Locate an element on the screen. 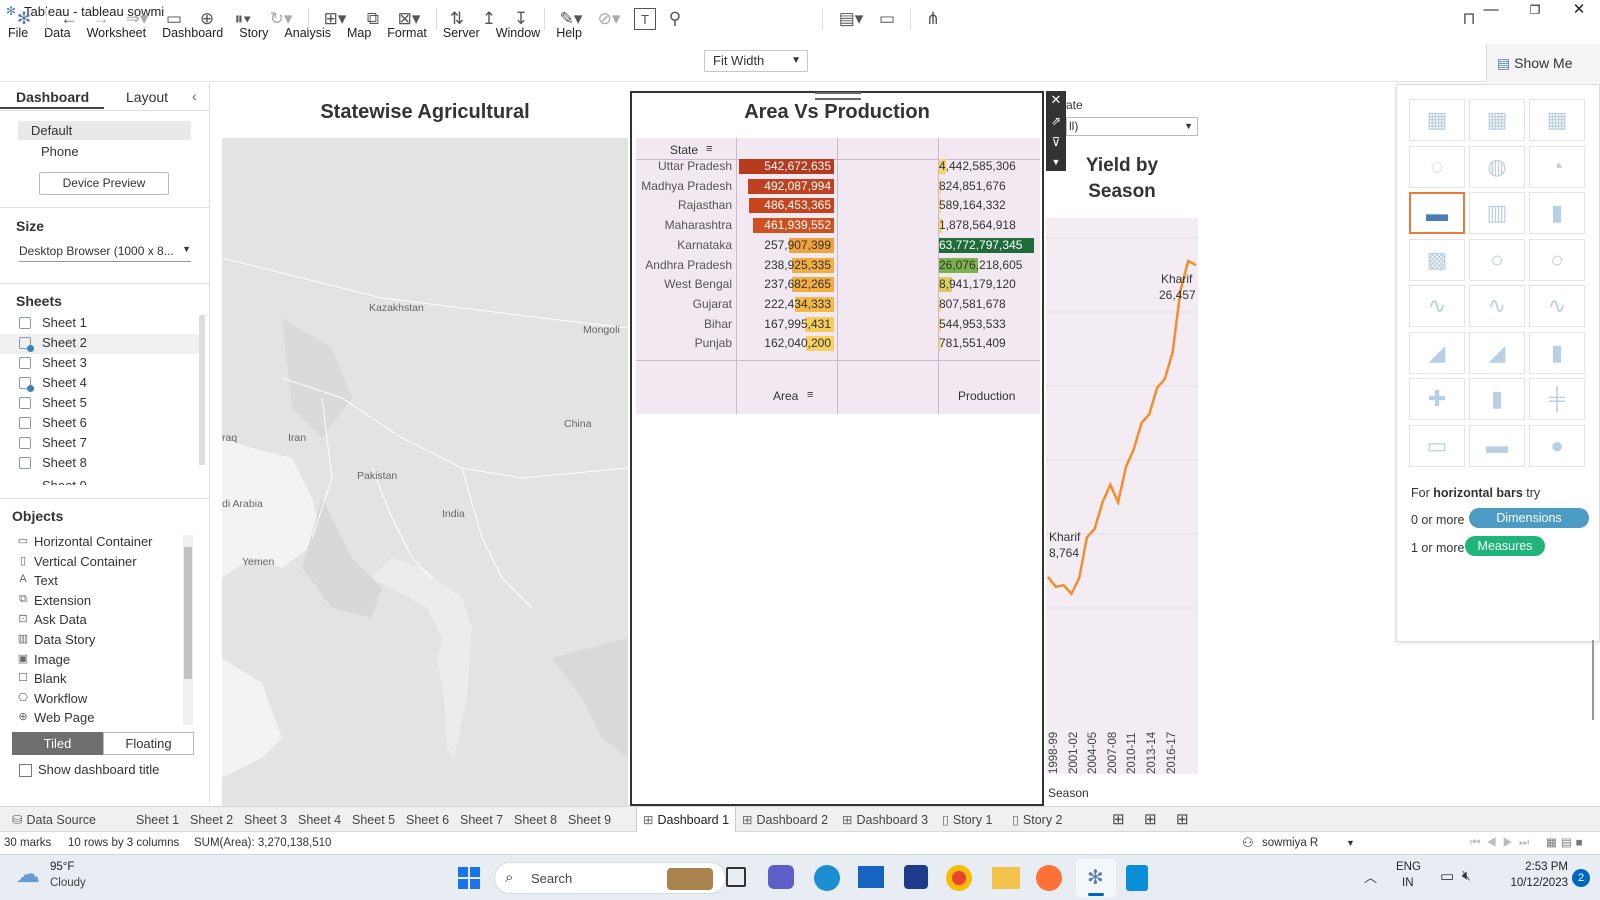 The width and height of the screenshot is (1600, 900). chart-type-discrete-lines-icon: ∿ is located at coordinates (1497, 306).